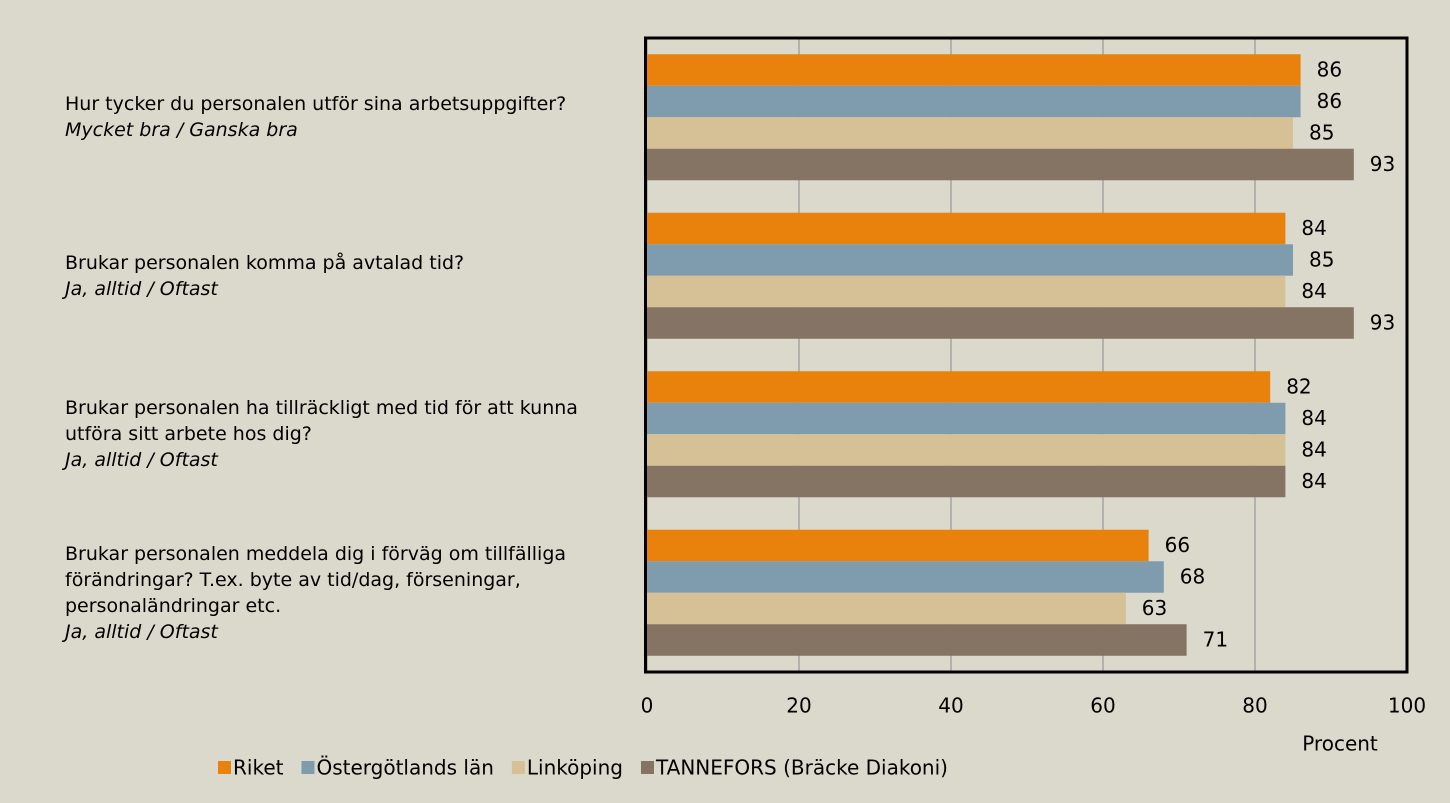  I want to click on x-tick-label: 40, so click(950, 706).